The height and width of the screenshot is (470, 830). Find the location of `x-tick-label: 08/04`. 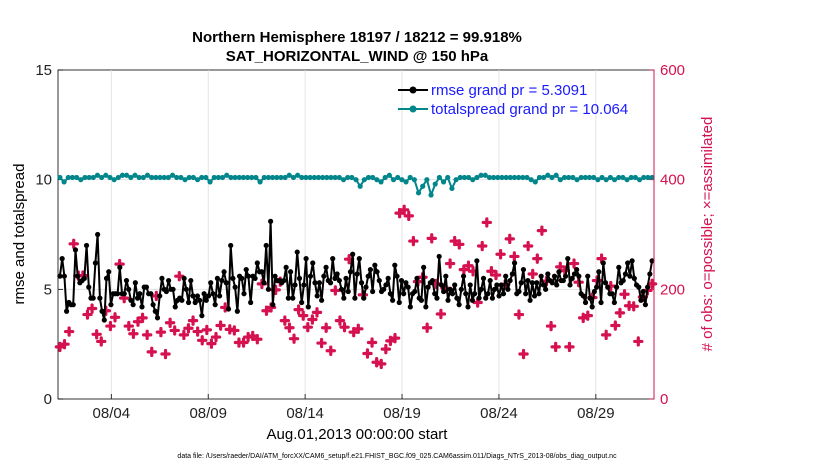

x-tick-label: 08/04 is located at coordinates (112, 413).